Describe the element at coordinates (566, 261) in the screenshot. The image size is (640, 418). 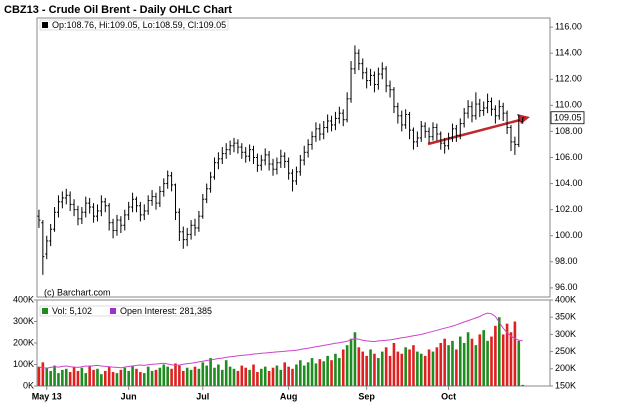
I see `y-tick-label: 98.00` at that location.